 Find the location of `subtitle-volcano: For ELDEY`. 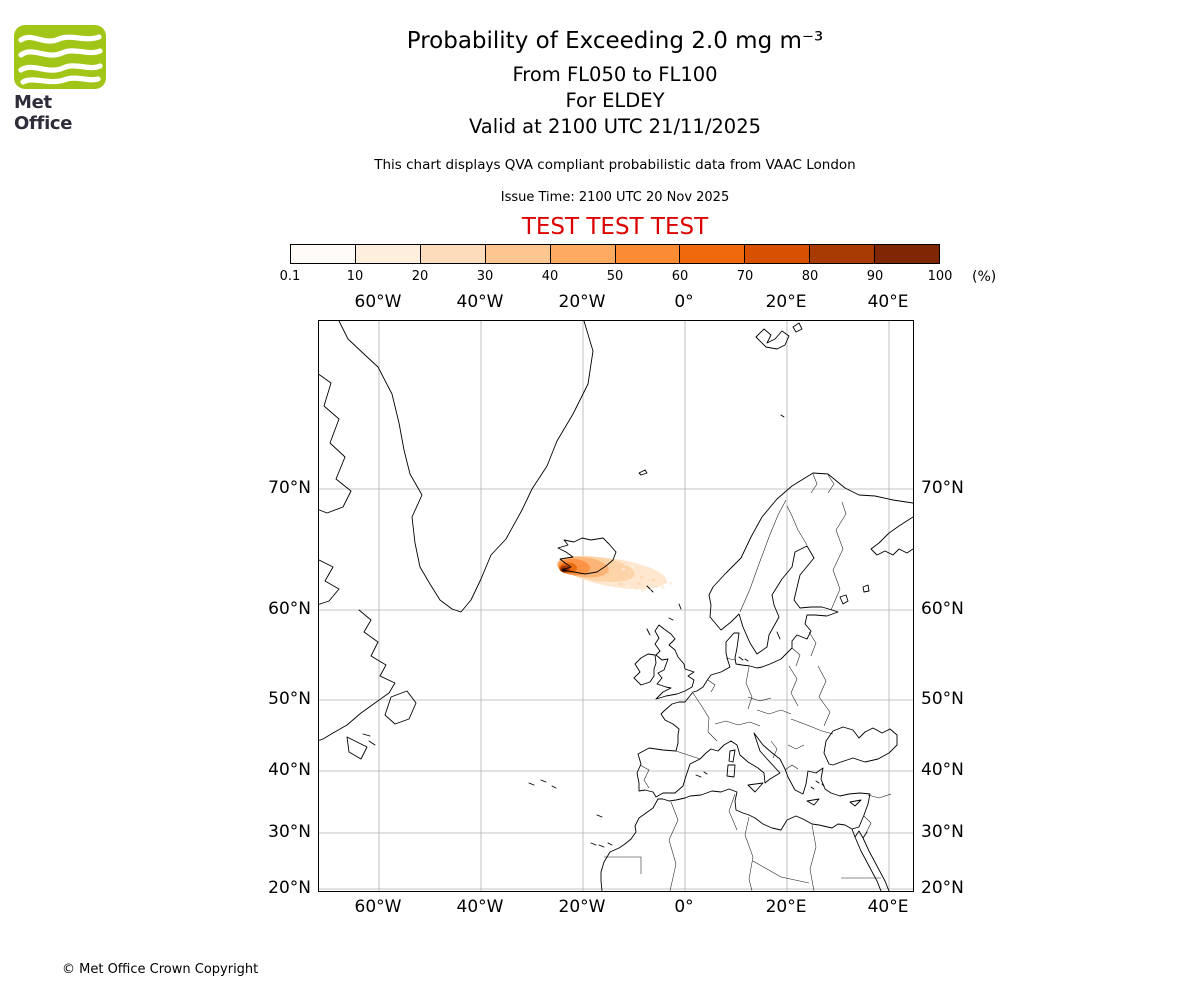

subtitle-volcano: For ELDEY is located at coordinates (615, 100).